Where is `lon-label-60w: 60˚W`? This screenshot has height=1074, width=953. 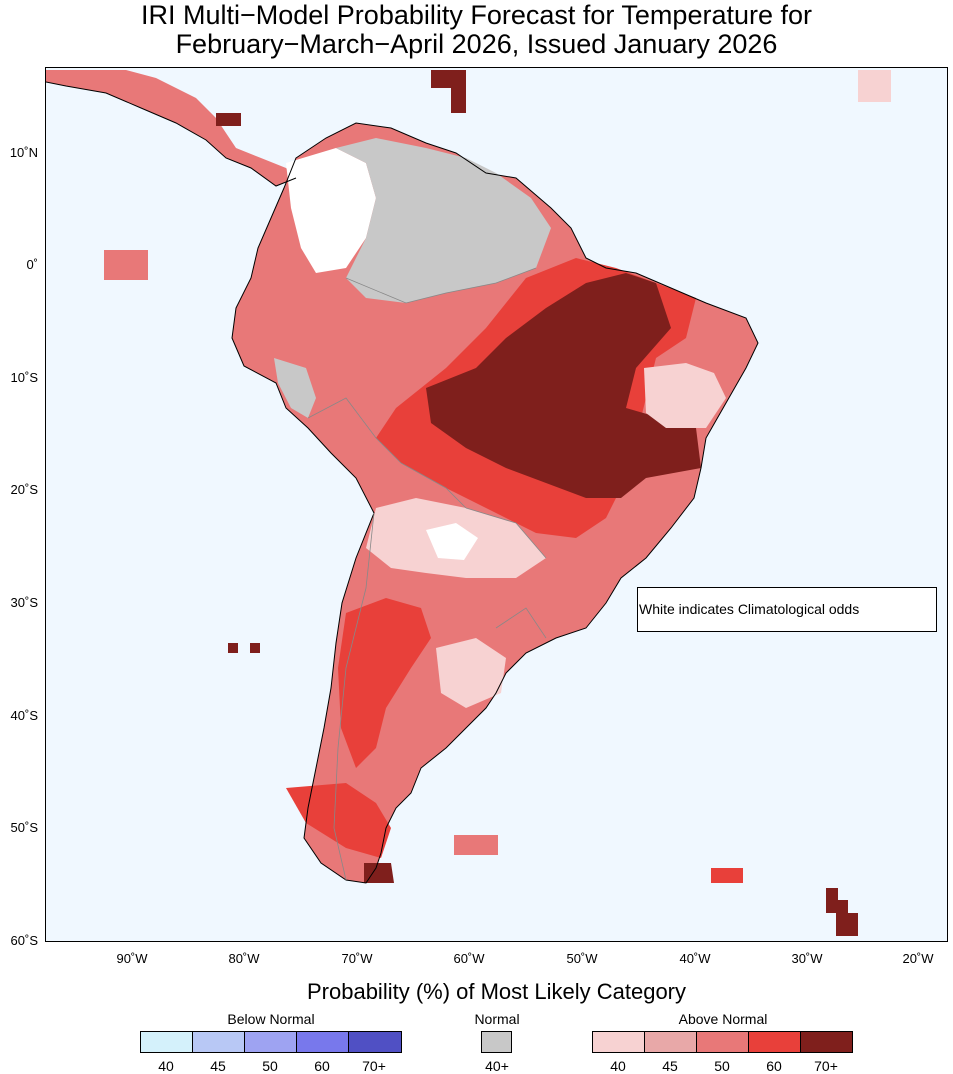 lon-label-60w: 60˚W is located at coordinates (469, 958).